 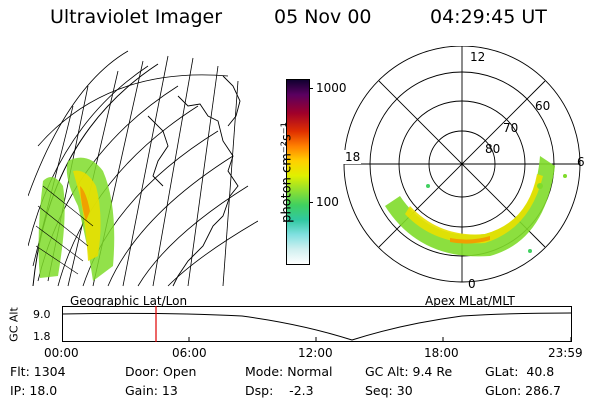 What do you see at coordinates (289, 371) in the screenshot?
I see `mode-status: Mode: Normal` at bounding box center [289, 371].